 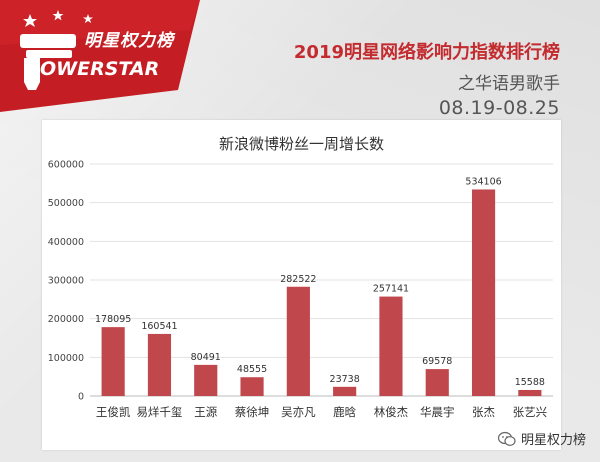 I want to click on page-subtitle: 之华语男歌手, so click(x=509, y=84).